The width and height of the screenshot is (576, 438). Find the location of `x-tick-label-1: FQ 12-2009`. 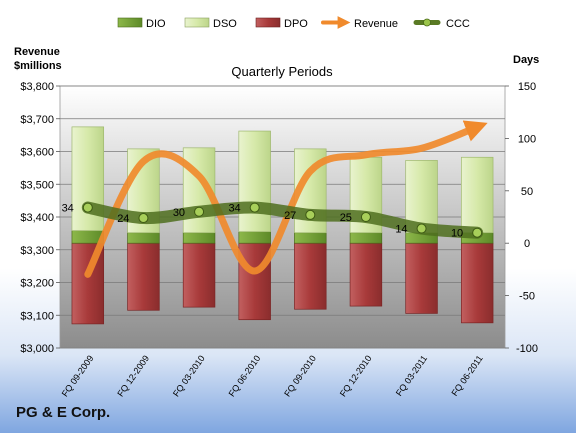

x-tick-label-1: FQ 12-2009 is located at coordinates (133, 375).